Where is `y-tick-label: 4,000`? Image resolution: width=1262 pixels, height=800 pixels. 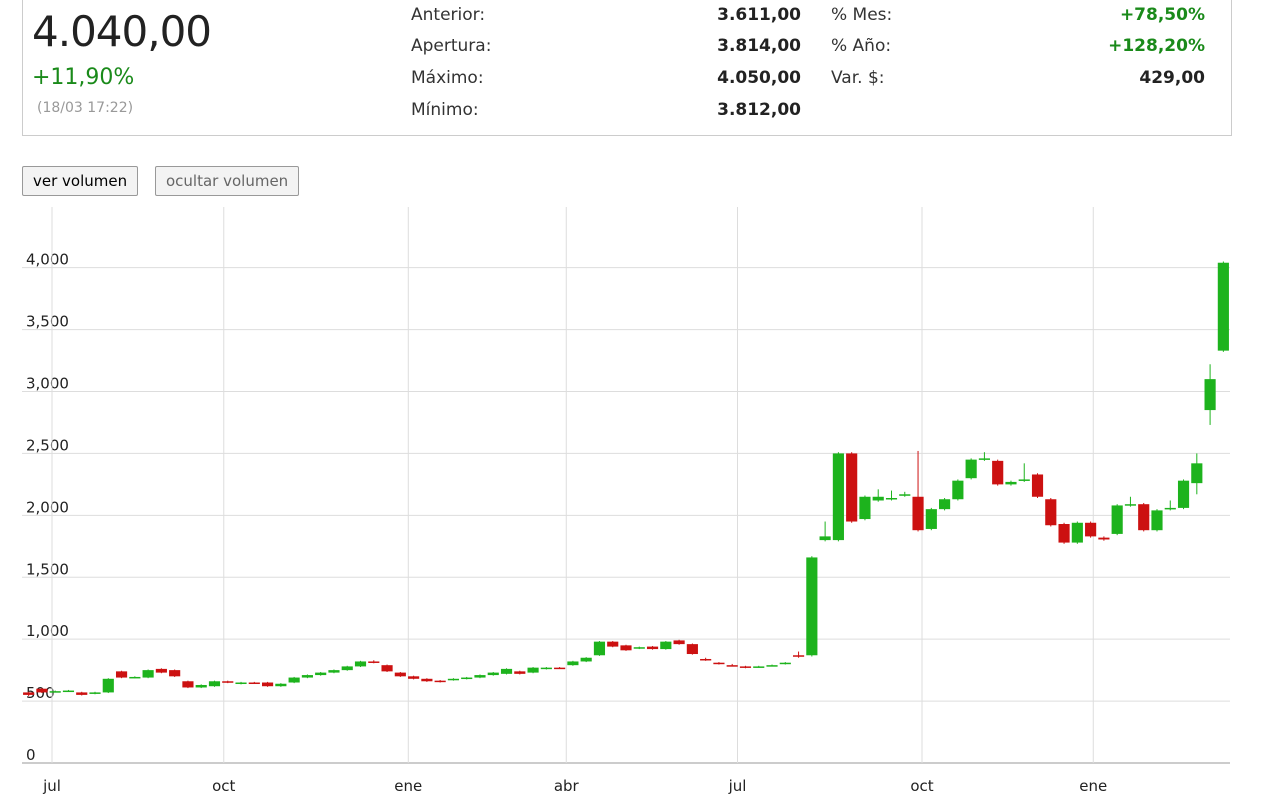 y-tick-label: 4,000 is located at coordinates (47, 260).